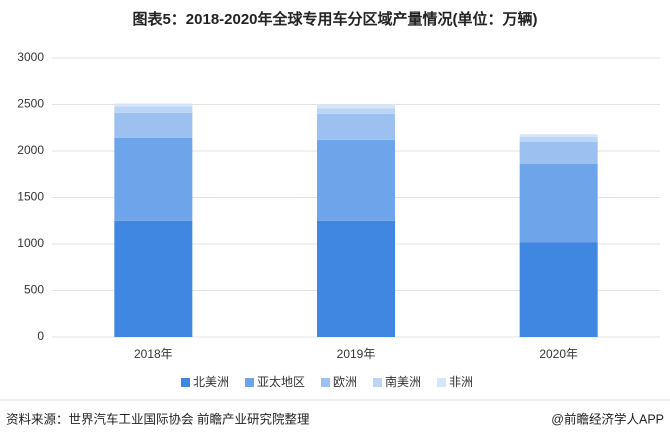 This screenshot has width=670, height=440. I want to click on y-tick-label: 0, so click(40, 336).